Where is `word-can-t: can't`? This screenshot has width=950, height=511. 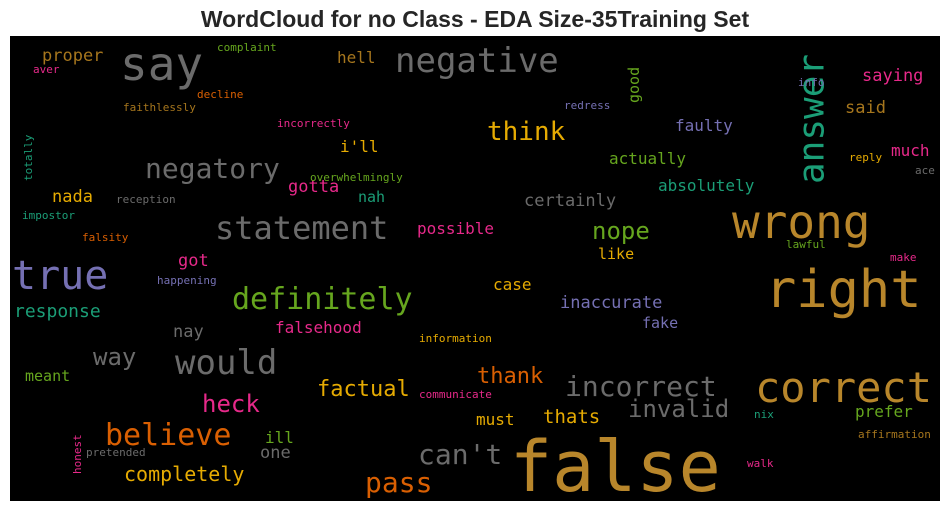
word-can-t: can't is located at coordinates (460, 454).